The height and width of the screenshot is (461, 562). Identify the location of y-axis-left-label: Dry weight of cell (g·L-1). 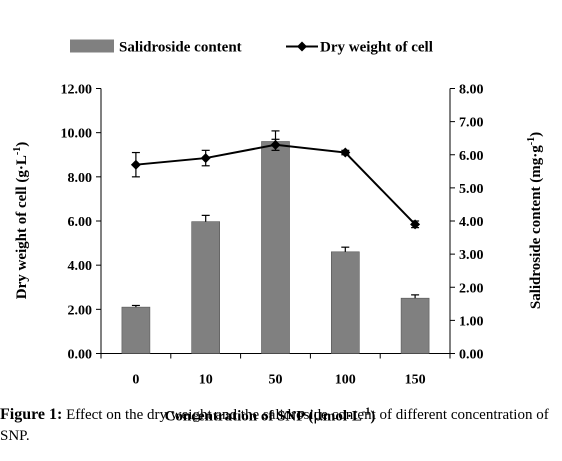
(21, 220).